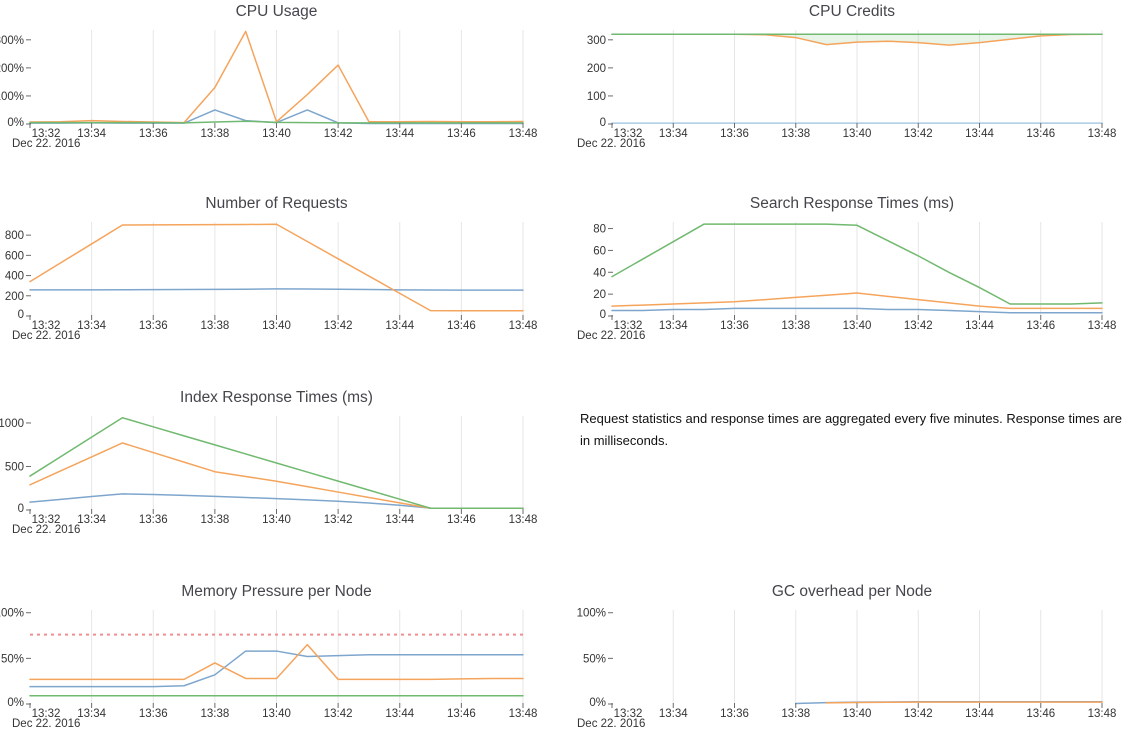  What do you see at coordinates (599, 230) in the screenshot?
I see `y-tick-label: 80` at bounding box center [599, 230].